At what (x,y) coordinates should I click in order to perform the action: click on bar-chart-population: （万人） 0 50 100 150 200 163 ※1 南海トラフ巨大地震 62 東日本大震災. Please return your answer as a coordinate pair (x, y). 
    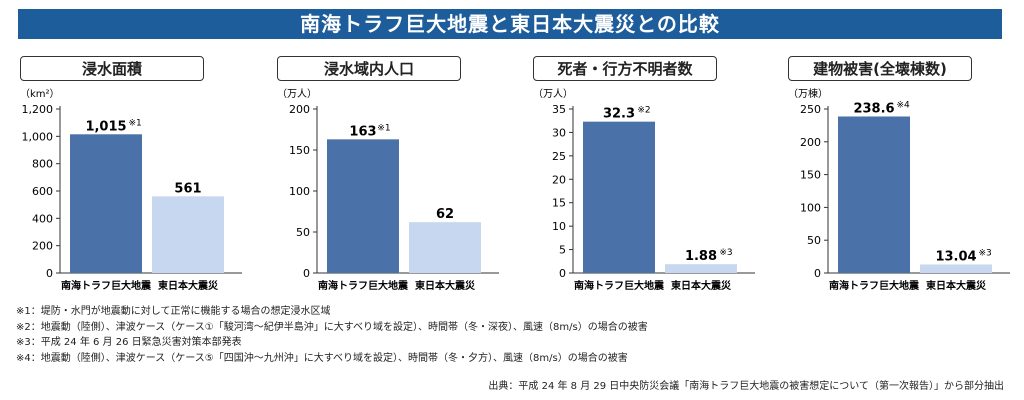
    Looking at the image, I should click on (388, 190).